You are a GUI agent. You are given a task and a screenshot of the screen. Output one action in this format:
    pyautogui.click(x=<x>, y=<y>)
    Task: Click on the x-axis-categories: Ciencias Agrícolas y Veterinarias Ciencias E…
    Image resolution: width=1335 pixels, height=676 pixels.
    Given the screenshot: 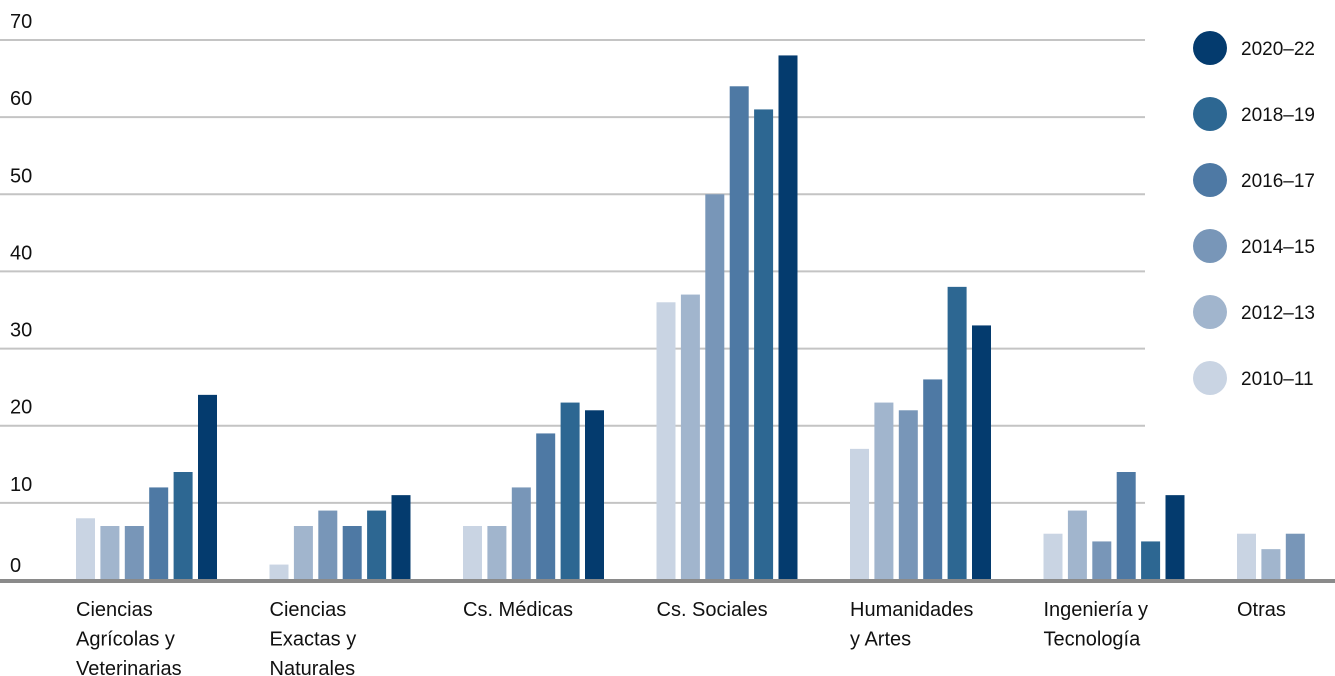 What is the action you would take?
    pyautogui.click(x=681, y=637)
    